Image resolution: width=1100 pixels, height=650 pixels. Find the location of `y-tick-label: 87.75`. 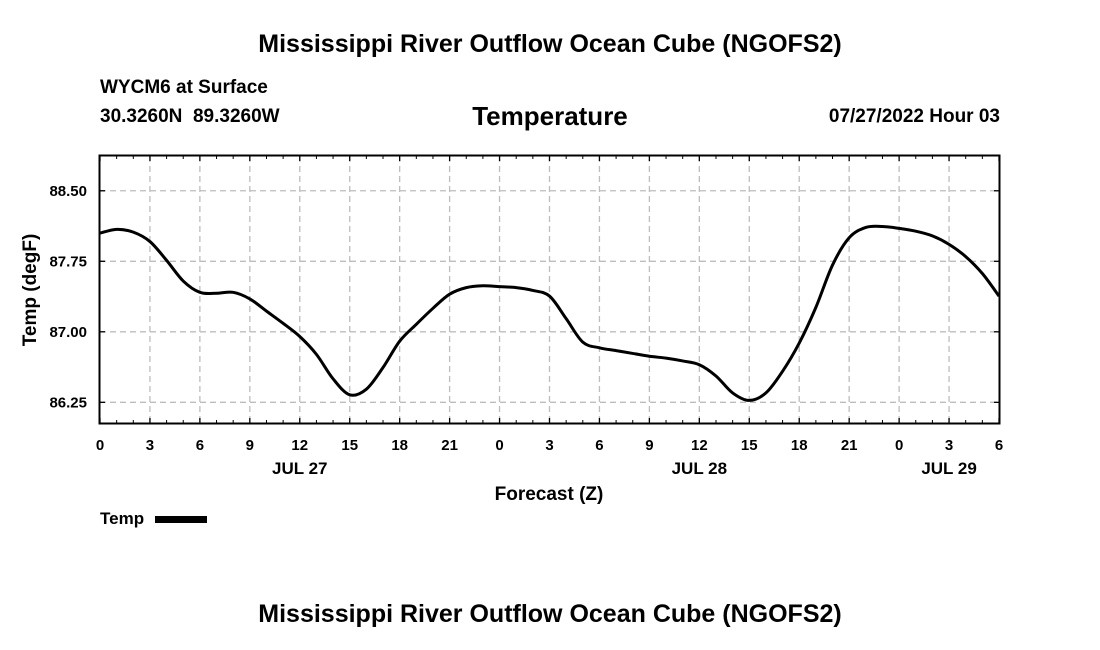

y-tick-label: 87.75 is located at coordinates (68, 261).